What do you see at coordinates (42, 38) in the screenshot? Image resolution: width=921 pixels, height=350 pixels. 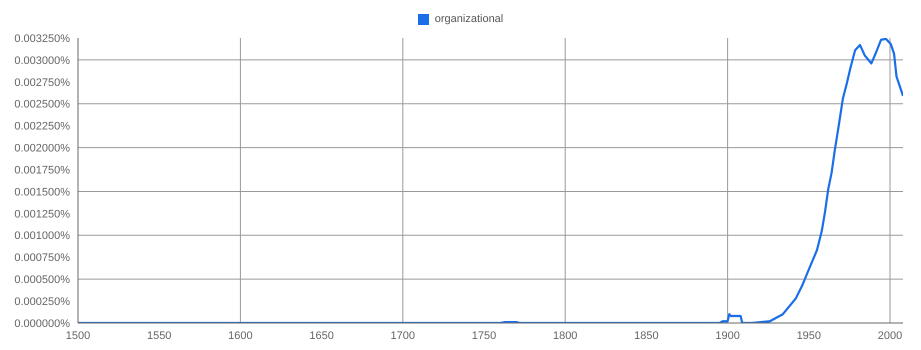 I see `y-tick-label: 0.003250%` at bounding box center [42, 38].